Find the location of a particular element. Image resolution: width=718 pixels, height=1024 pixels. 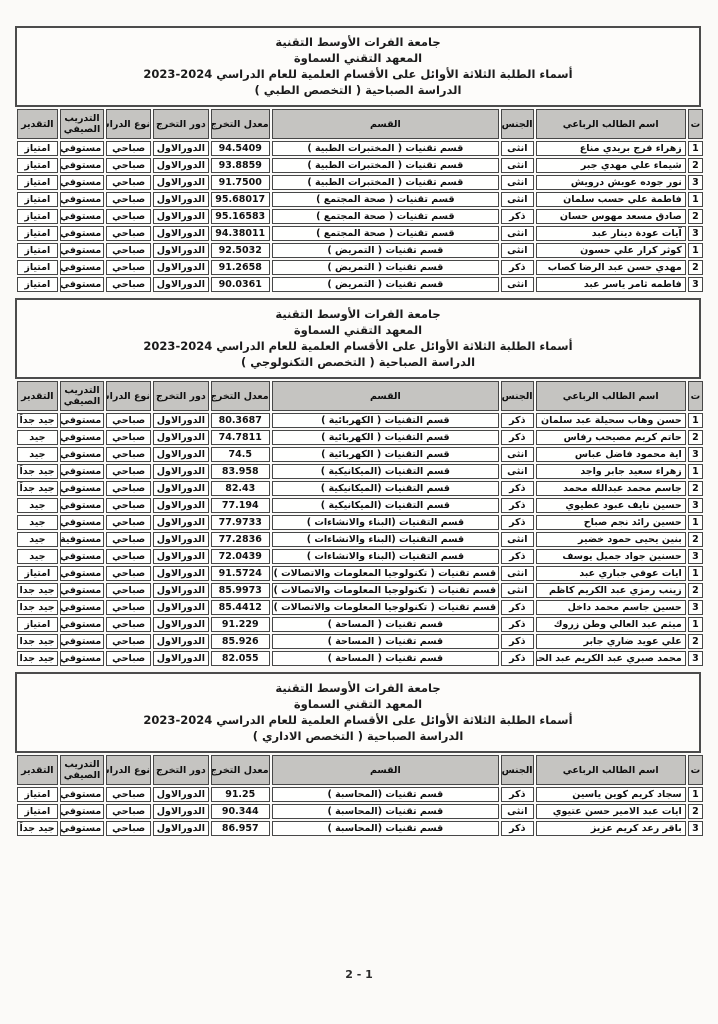

col-header-summer-training: التدريب الصيفي is located at coordinates (82, 770).